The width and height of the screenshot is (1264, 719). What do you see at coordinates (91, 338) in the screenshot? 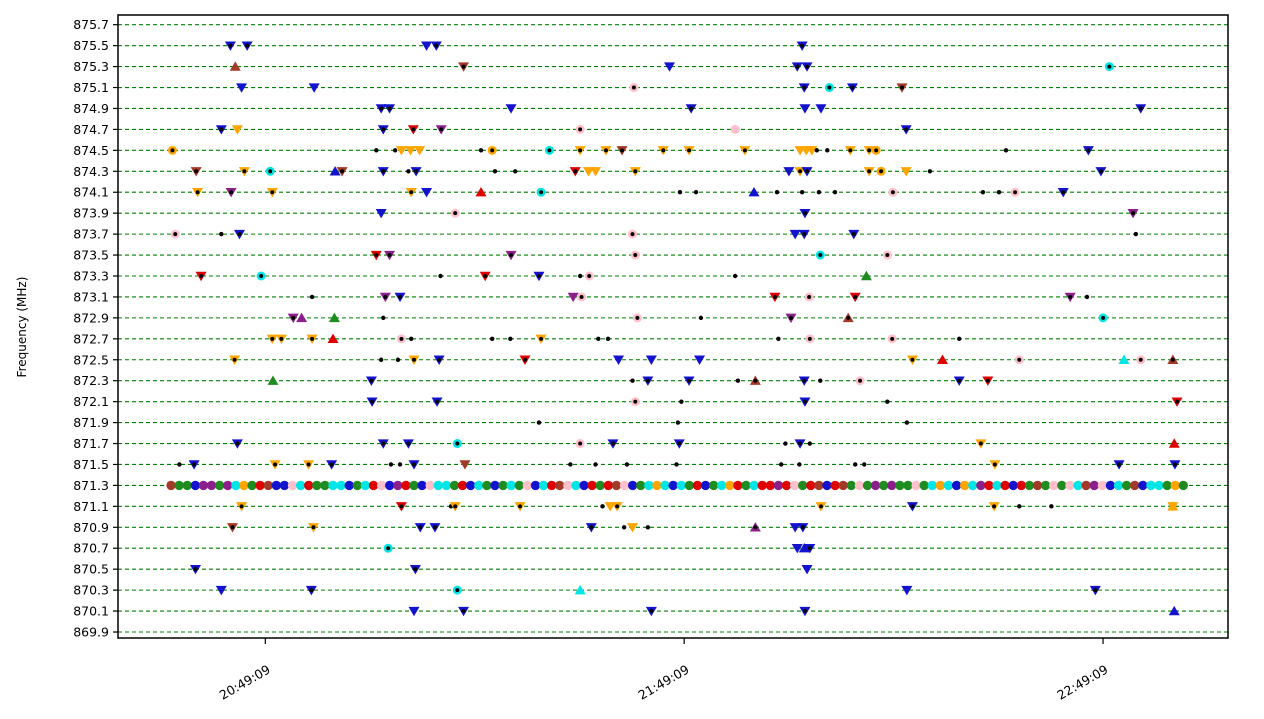
I see `y-tick-label: 872.7` at bounding box center [91, 338].